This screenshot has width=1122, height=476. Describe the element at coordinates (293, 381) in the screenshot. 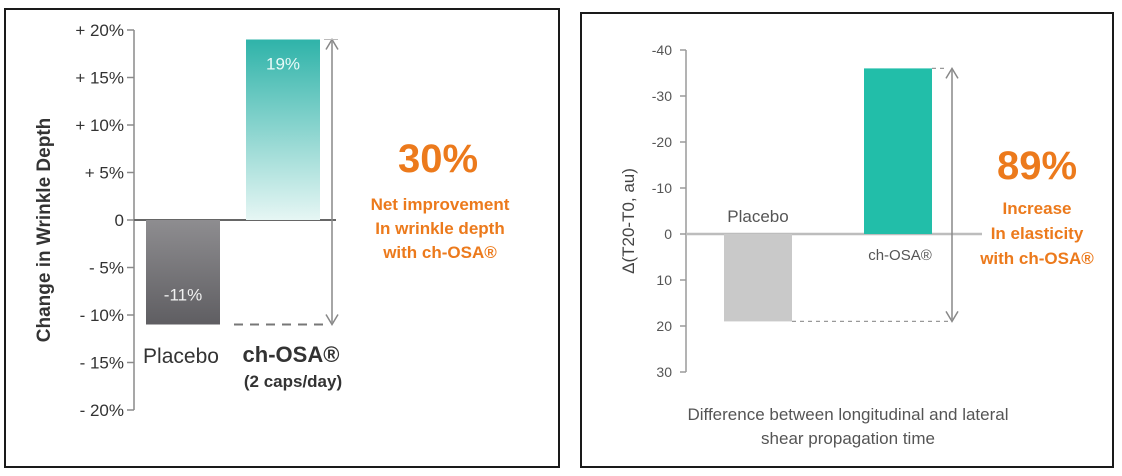

I see `category-sublabel-dose: (2 caps/day)` at that location.